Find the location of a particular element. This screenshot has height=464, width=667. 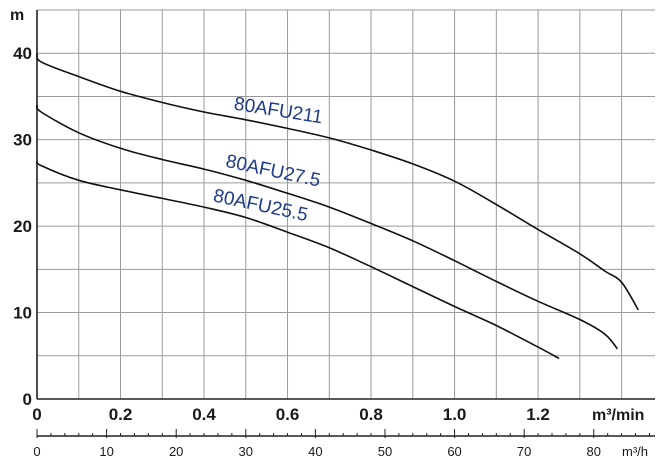

x-tick-label: 0.6 is located at coordinates (288, 414).